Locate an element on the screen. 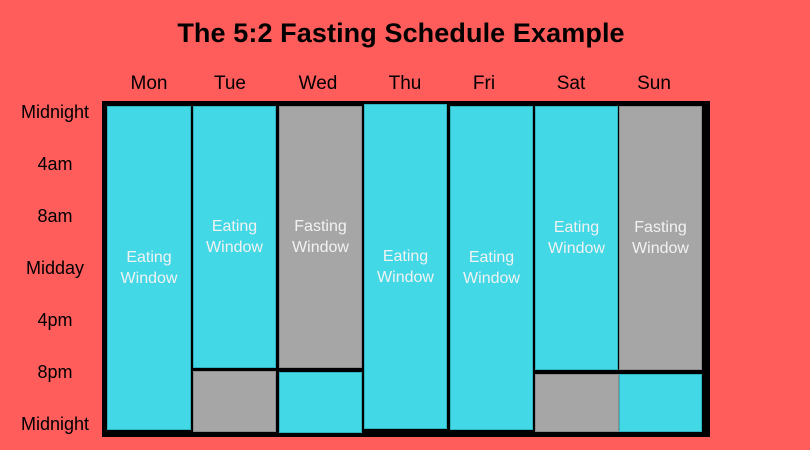 This screenshot has width=810, height=450. day-label-mon: Mon is located at coordinates (149, 83).